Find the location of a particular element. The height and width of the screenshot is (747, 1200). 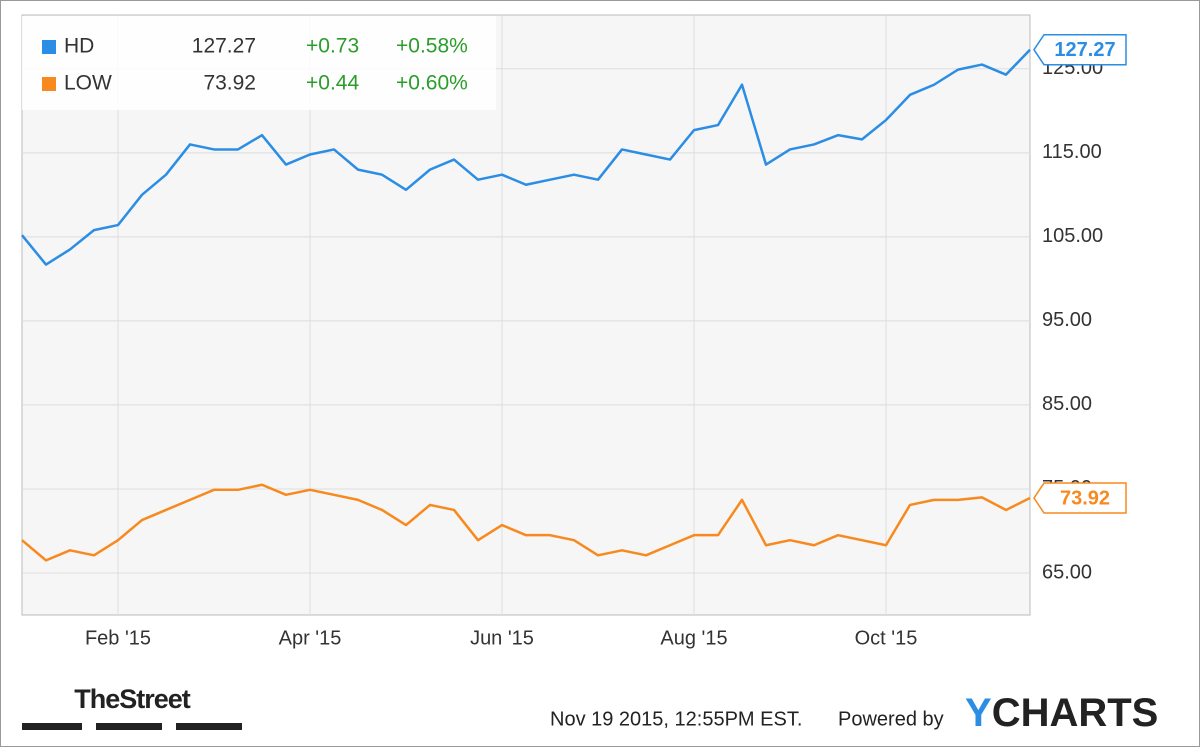

legend-change: +0.73 is located at coordinates (332, 46).